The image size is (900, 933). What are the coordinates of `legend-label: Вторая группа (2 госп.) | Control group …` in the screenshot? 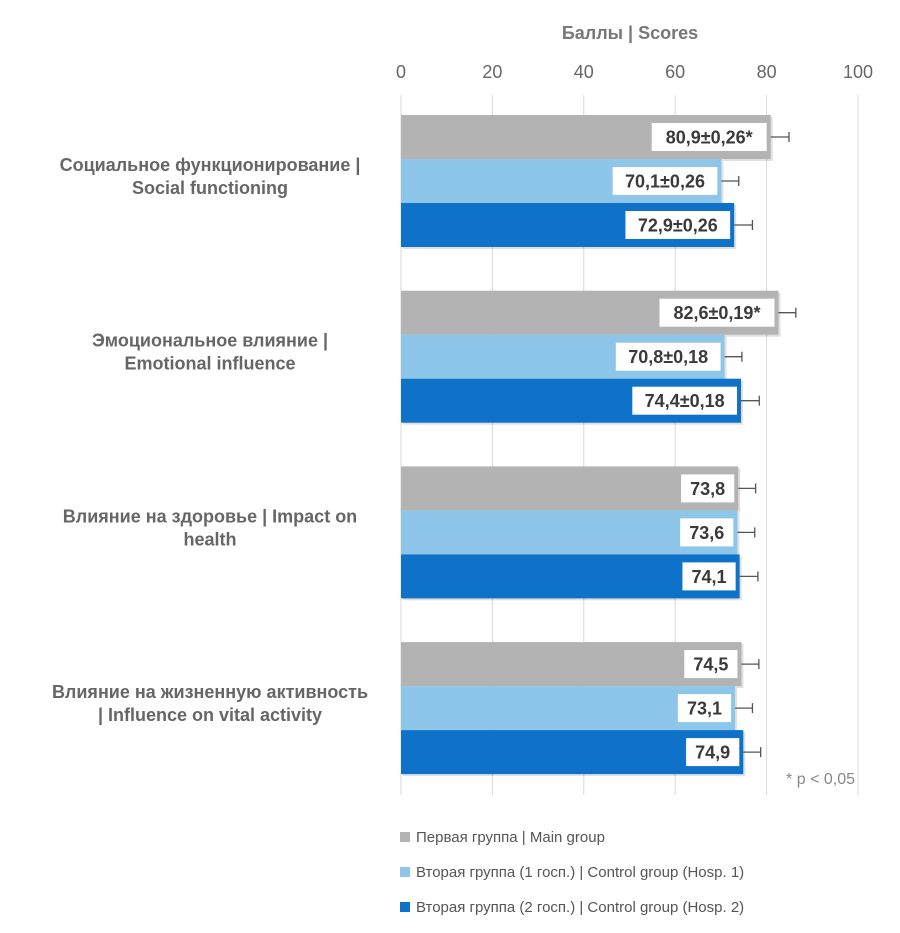 It's located at (580, 907).